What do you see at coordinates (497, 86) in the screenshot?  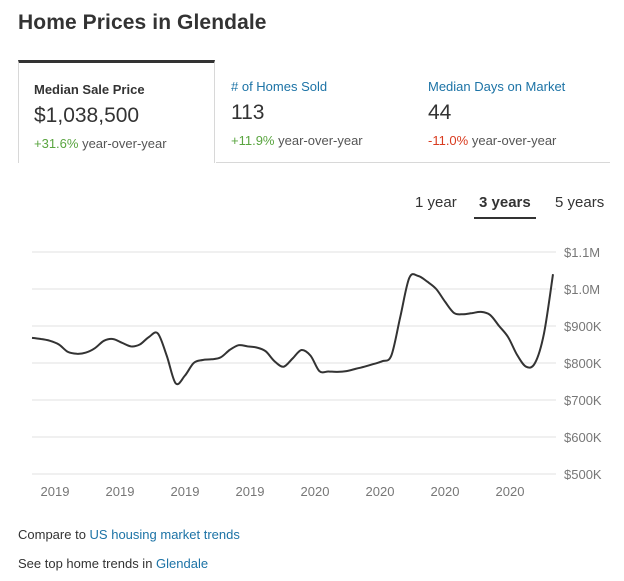 I see `stat-label: Median Days on Market` at bounding box center [497, 86].